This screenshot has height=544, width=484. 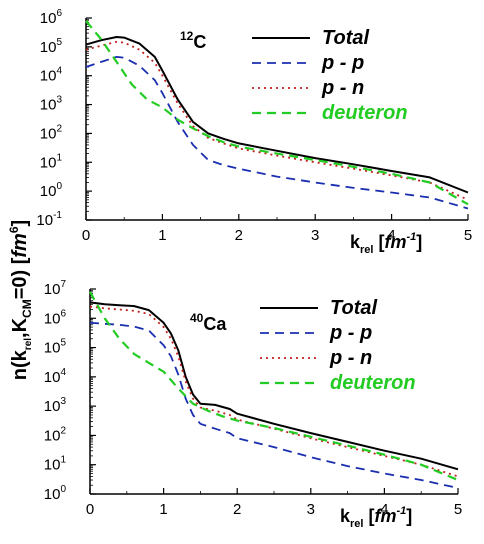 I want to click on y-tick-label: 10⁻¹, so click(x=49, y=219).